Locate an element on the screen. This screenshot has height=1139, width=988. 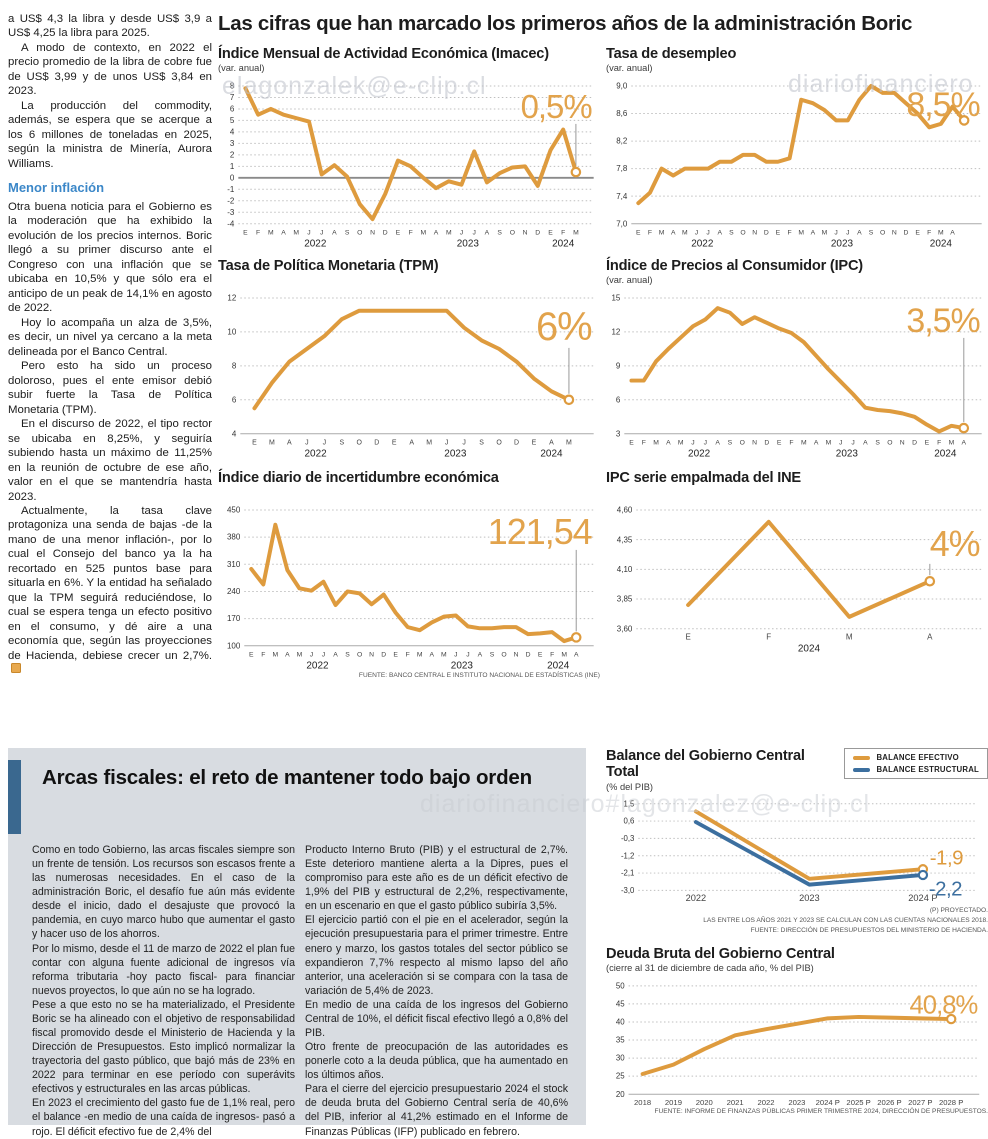
svg-text: 2 is located at coordinates (232, 155).